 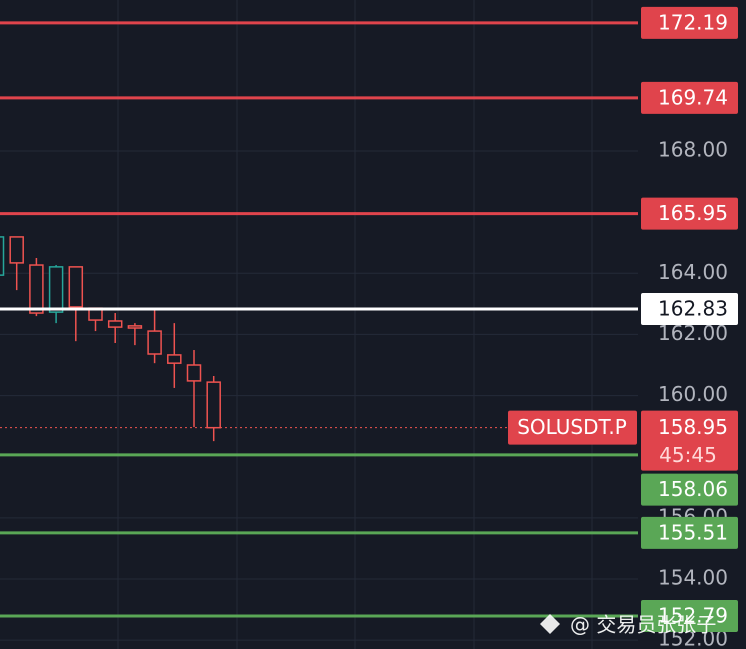 I want to click on last-price-label: 158.95, so click(x=693, y=427).